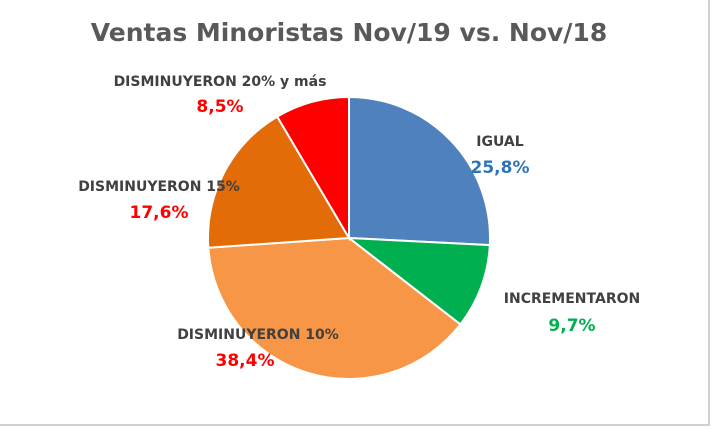 This screenshot has height=429, width=717. What do you see at coordinates (571, 326) in the screenshot?
I see `slice-value-label: 9,7%` at bounding box center [571, 326].